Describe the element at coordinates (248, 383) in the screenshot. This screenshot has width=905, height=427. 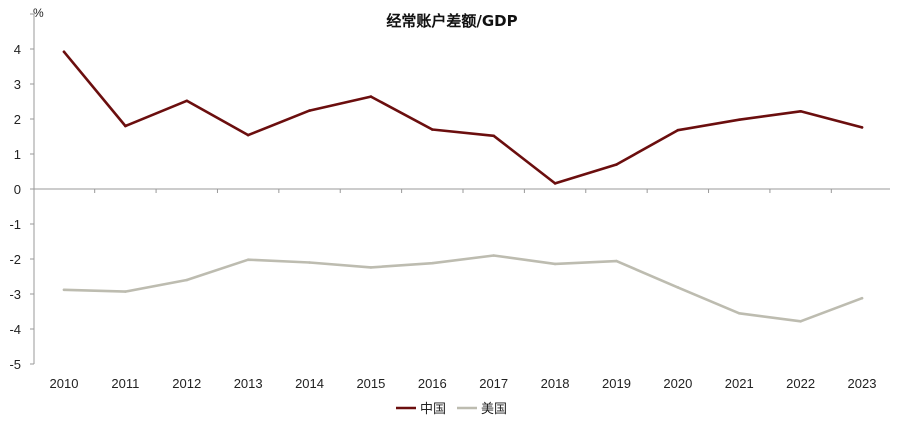
I see `x-tick-label: 2013` at that location.